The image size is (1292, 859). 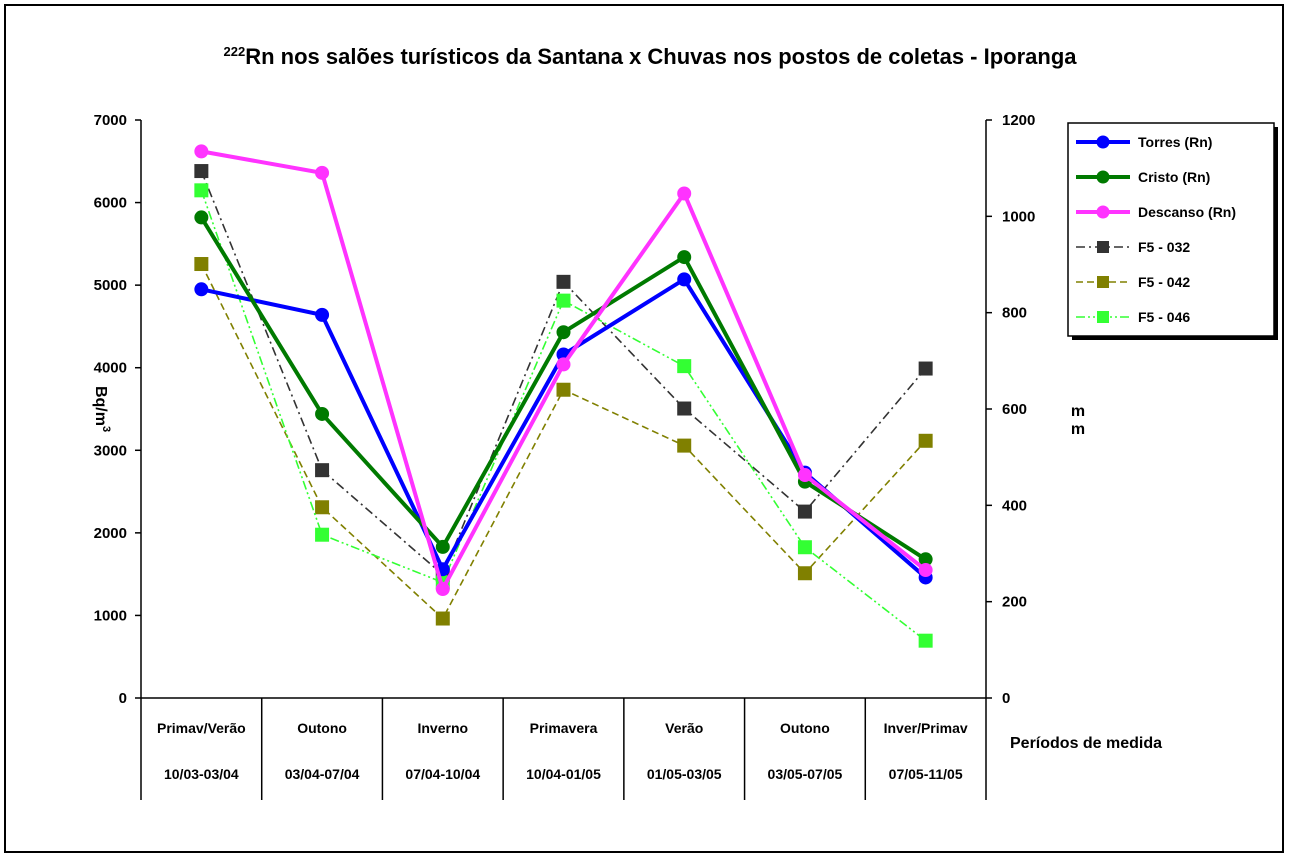 What do you see at coordinates (123, 698) in the screenshot?
I see `left-y-tick-label: 0` at bounding box center [123, 698].